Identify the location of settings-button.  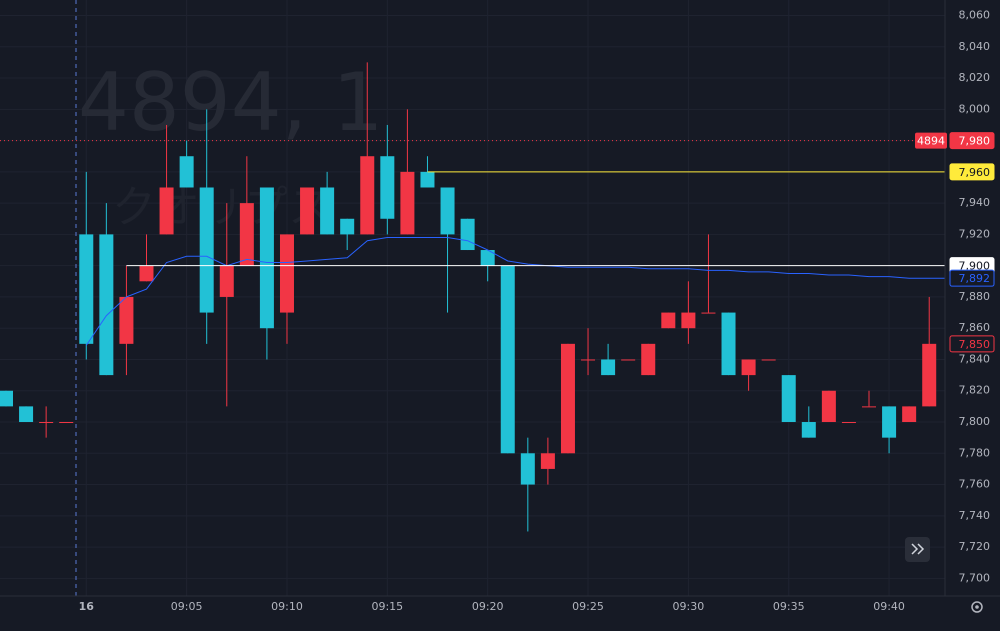
(977, 607).